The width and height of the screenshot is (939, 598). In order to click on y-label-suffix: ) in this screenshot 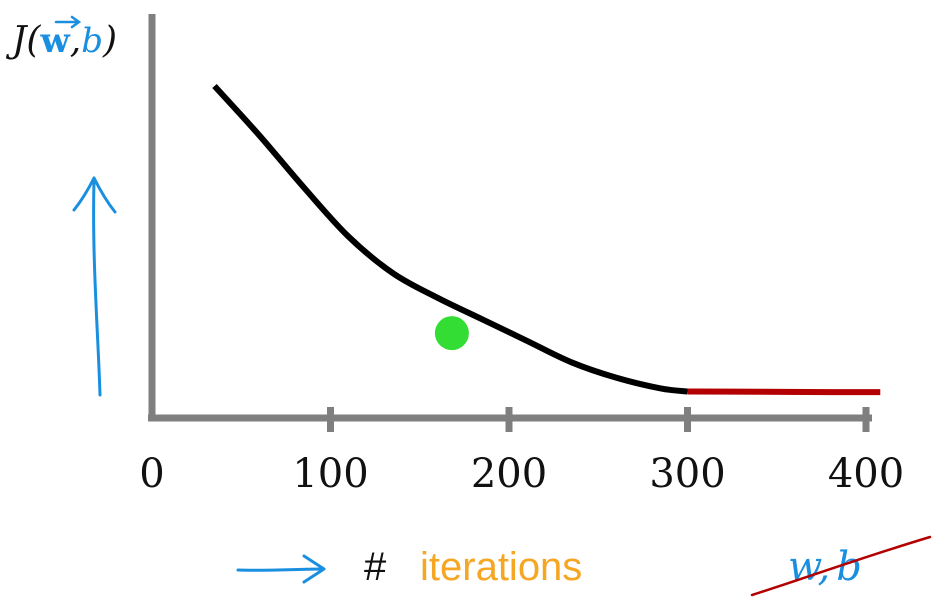, I will do `click(109, 40)`.